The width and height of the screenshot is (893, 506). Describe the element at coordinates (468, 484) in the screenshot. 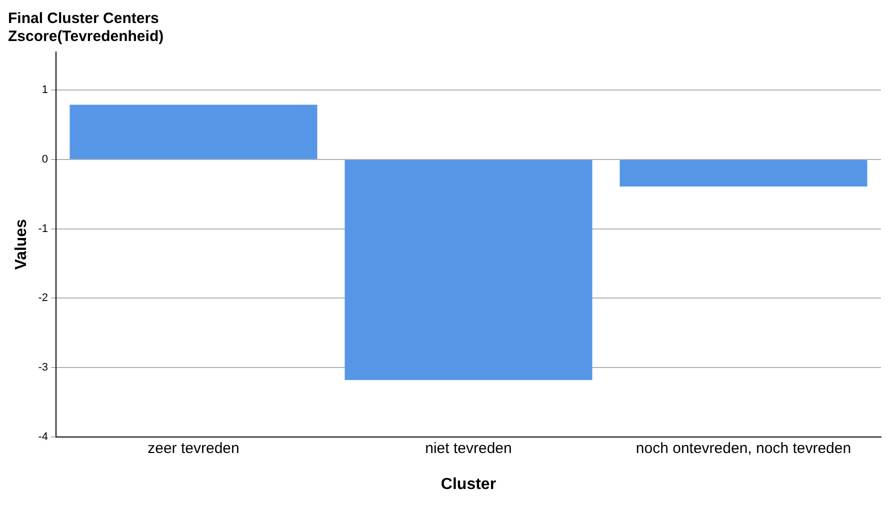

I see `x-axis-title: Cluster` at that location.